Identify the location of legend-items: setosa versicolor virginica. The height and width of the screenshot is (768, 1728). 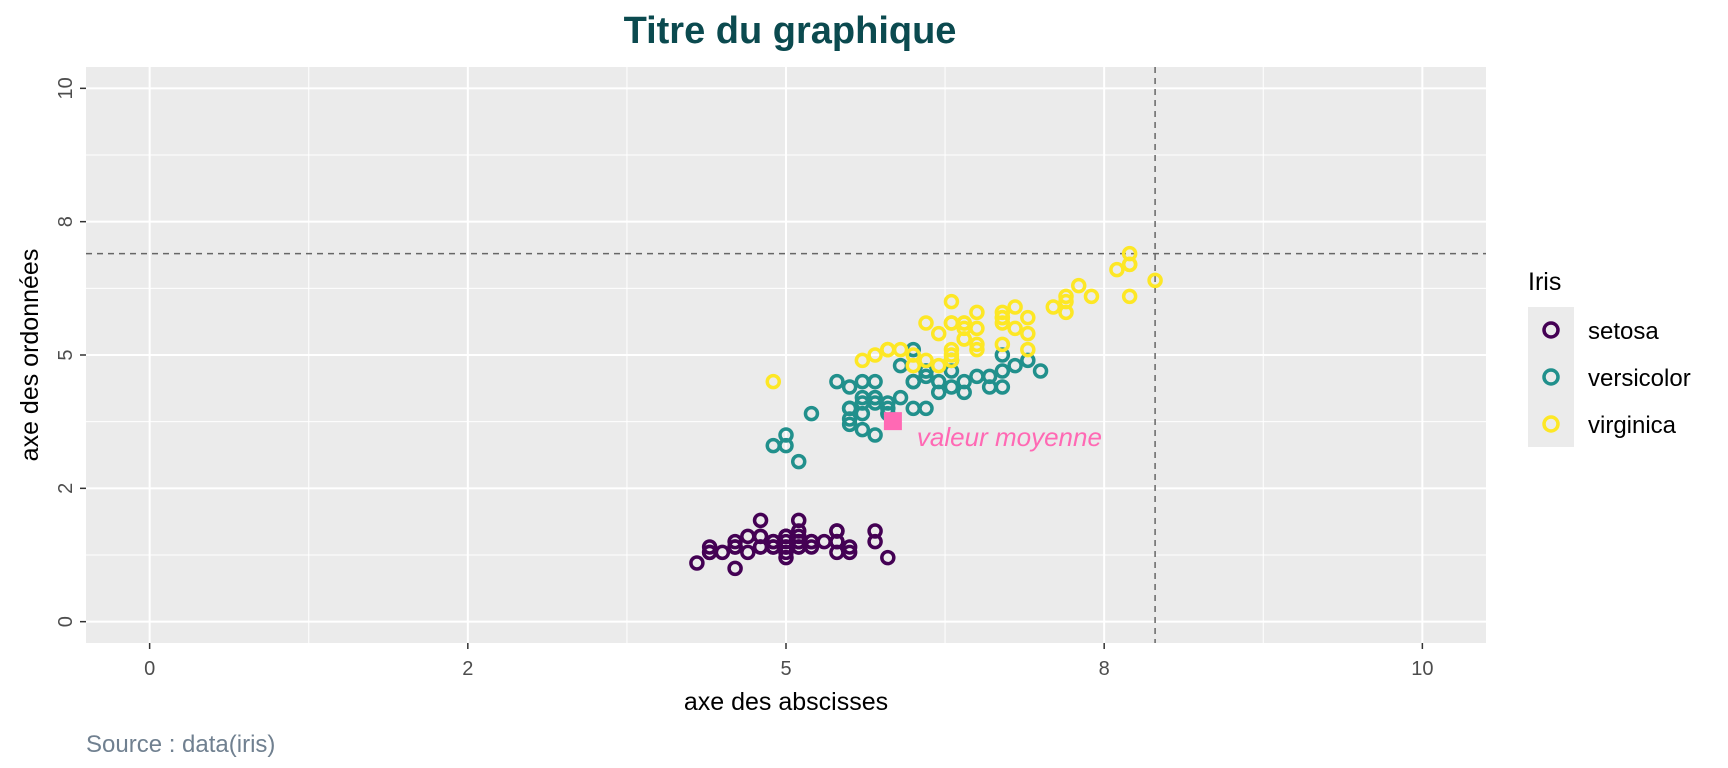
(1616, 378).